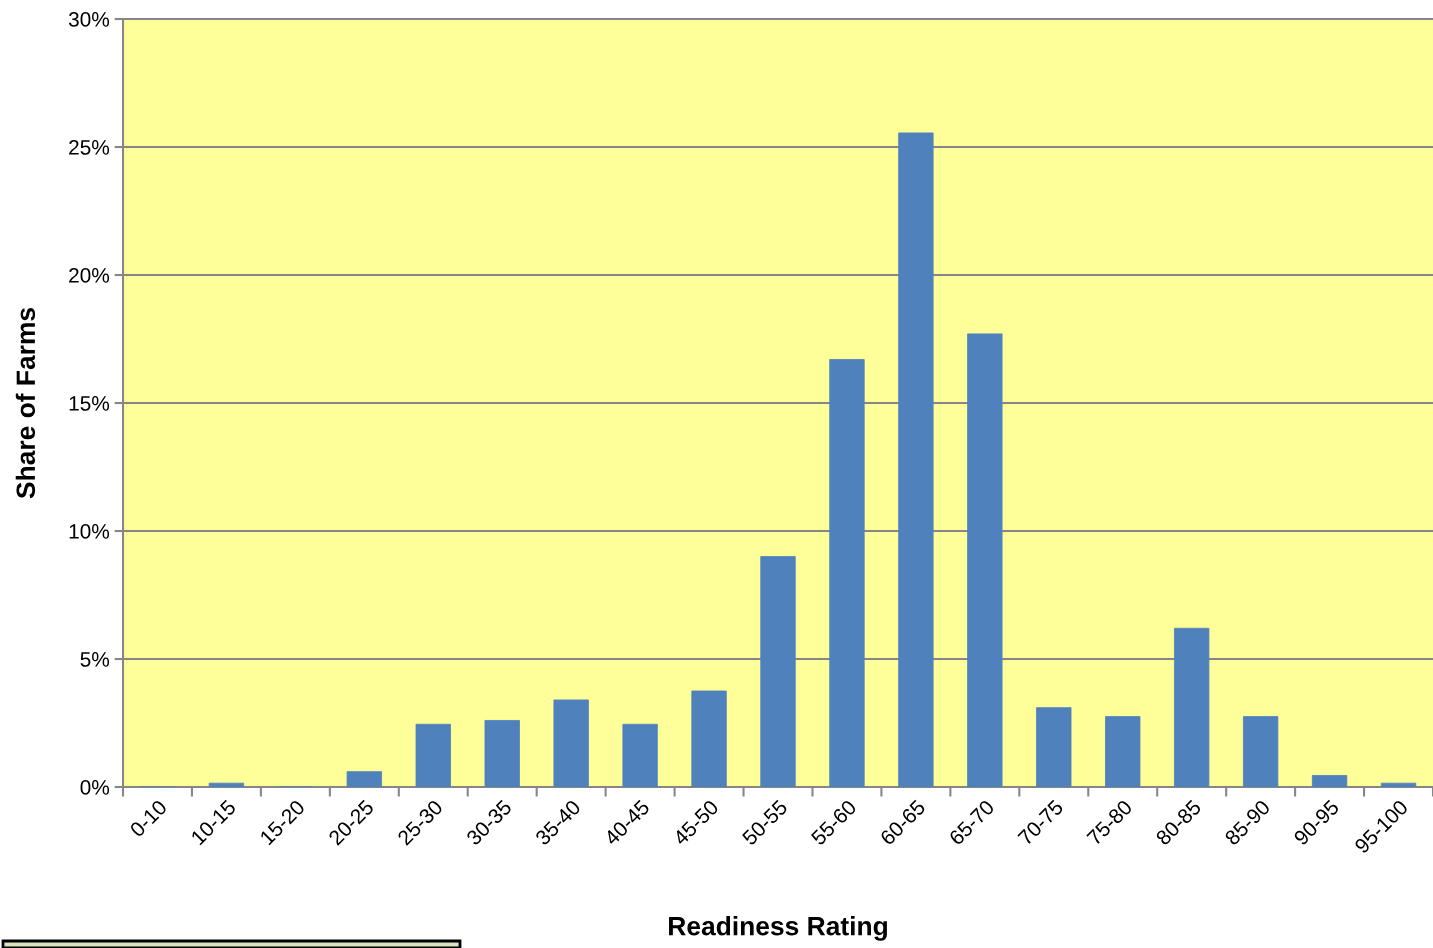  Describe the element at coordinates (95, 787) in the screenshot. I see `y-tick-label: 0%` at that location.